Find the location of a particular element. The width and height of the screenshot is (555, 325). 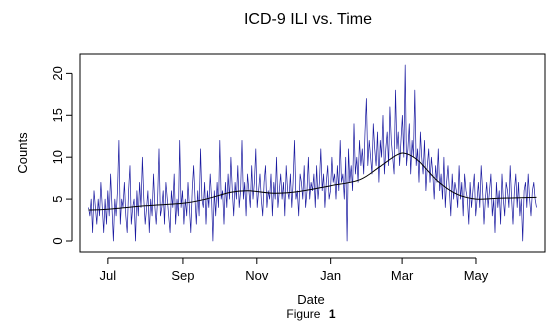

series-line-smooth is located at coordinates (312, 181).